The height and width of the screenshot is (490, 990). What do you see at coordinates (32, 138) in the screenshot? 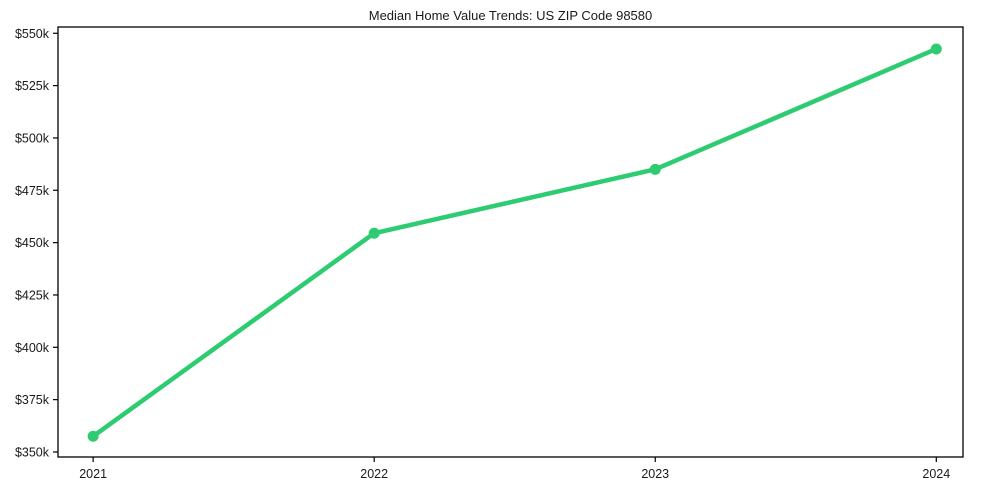
I see `y-tick-label: $500k` at bounding box center [32, 138].